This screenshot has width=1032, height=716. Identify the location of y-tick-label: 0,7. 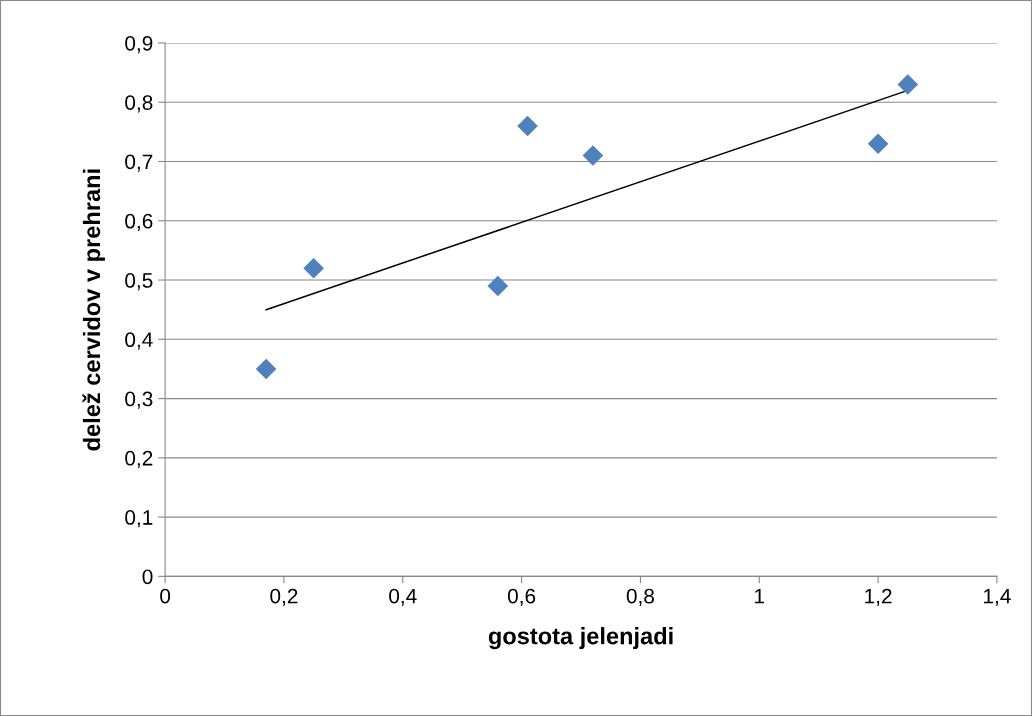
(139, 163).